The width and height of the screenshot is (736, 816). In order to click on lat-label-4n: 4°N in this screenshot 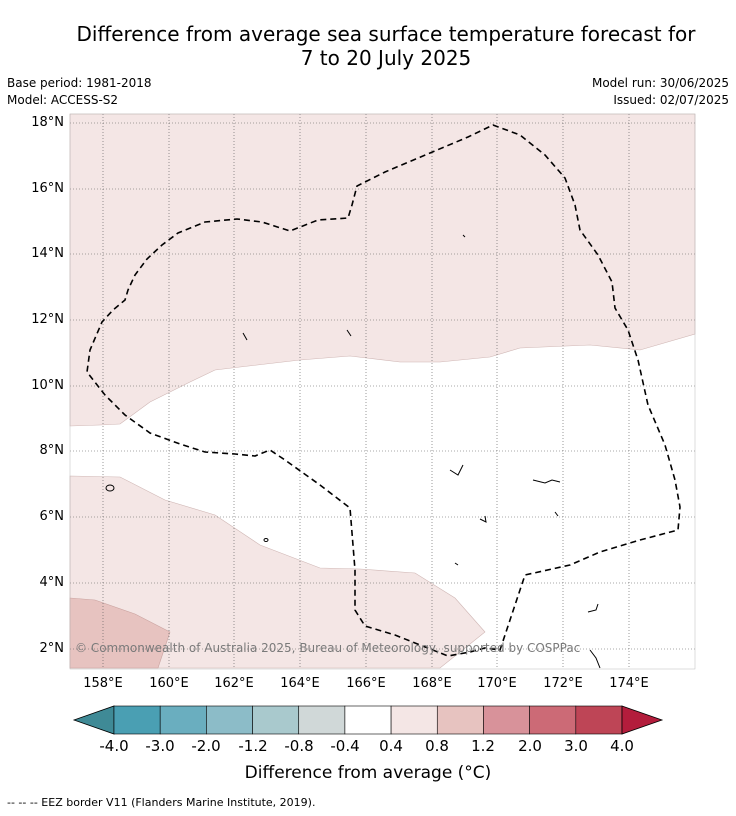, I will do `click(52, 582)`.